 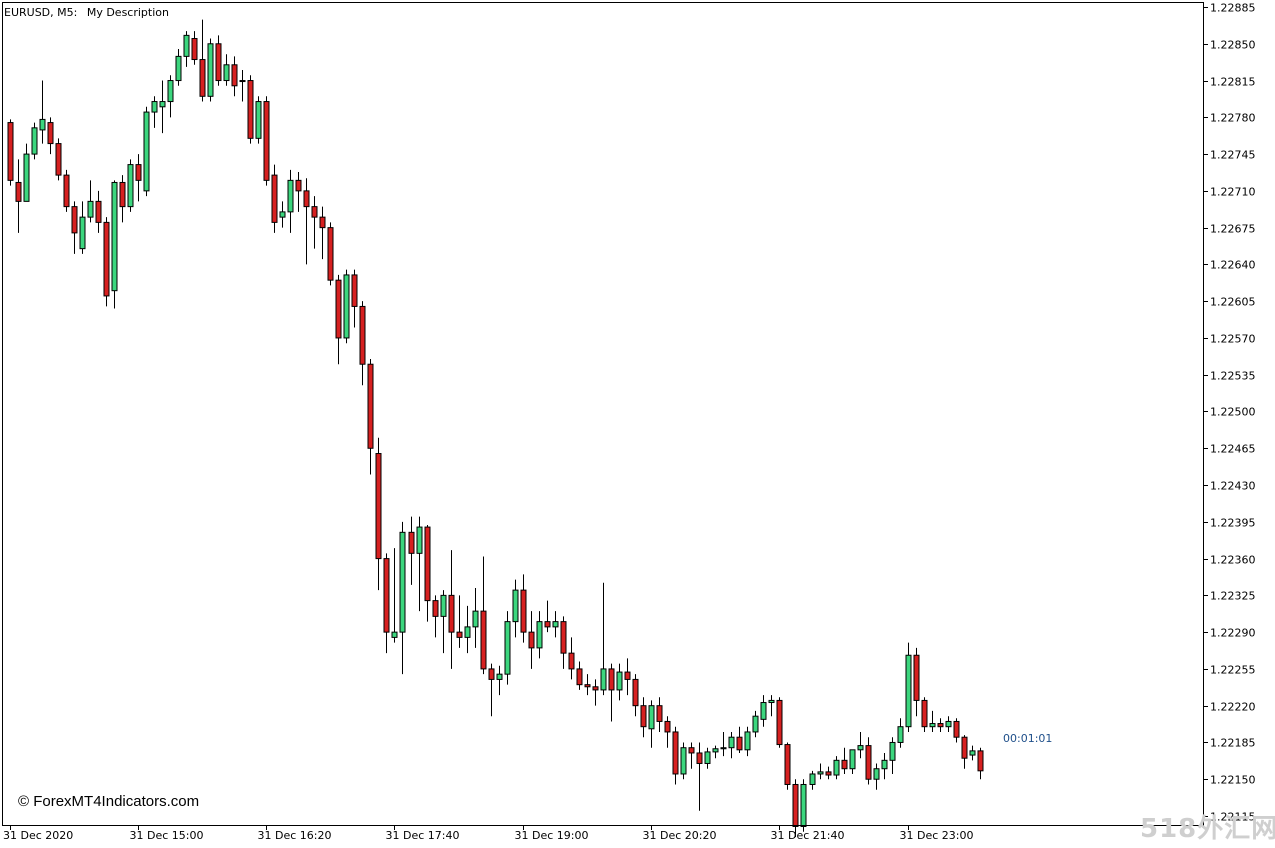 I want to click on y-axis-label: 1.22150, so click(x=1233, y=780).